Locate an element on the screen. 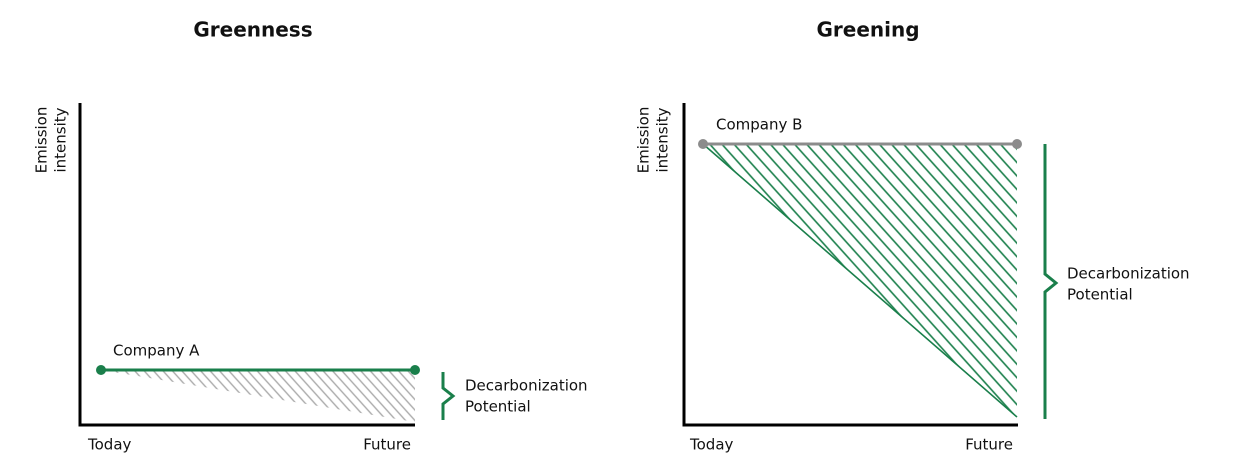  hatched-area is located at coordinates (258, 396).